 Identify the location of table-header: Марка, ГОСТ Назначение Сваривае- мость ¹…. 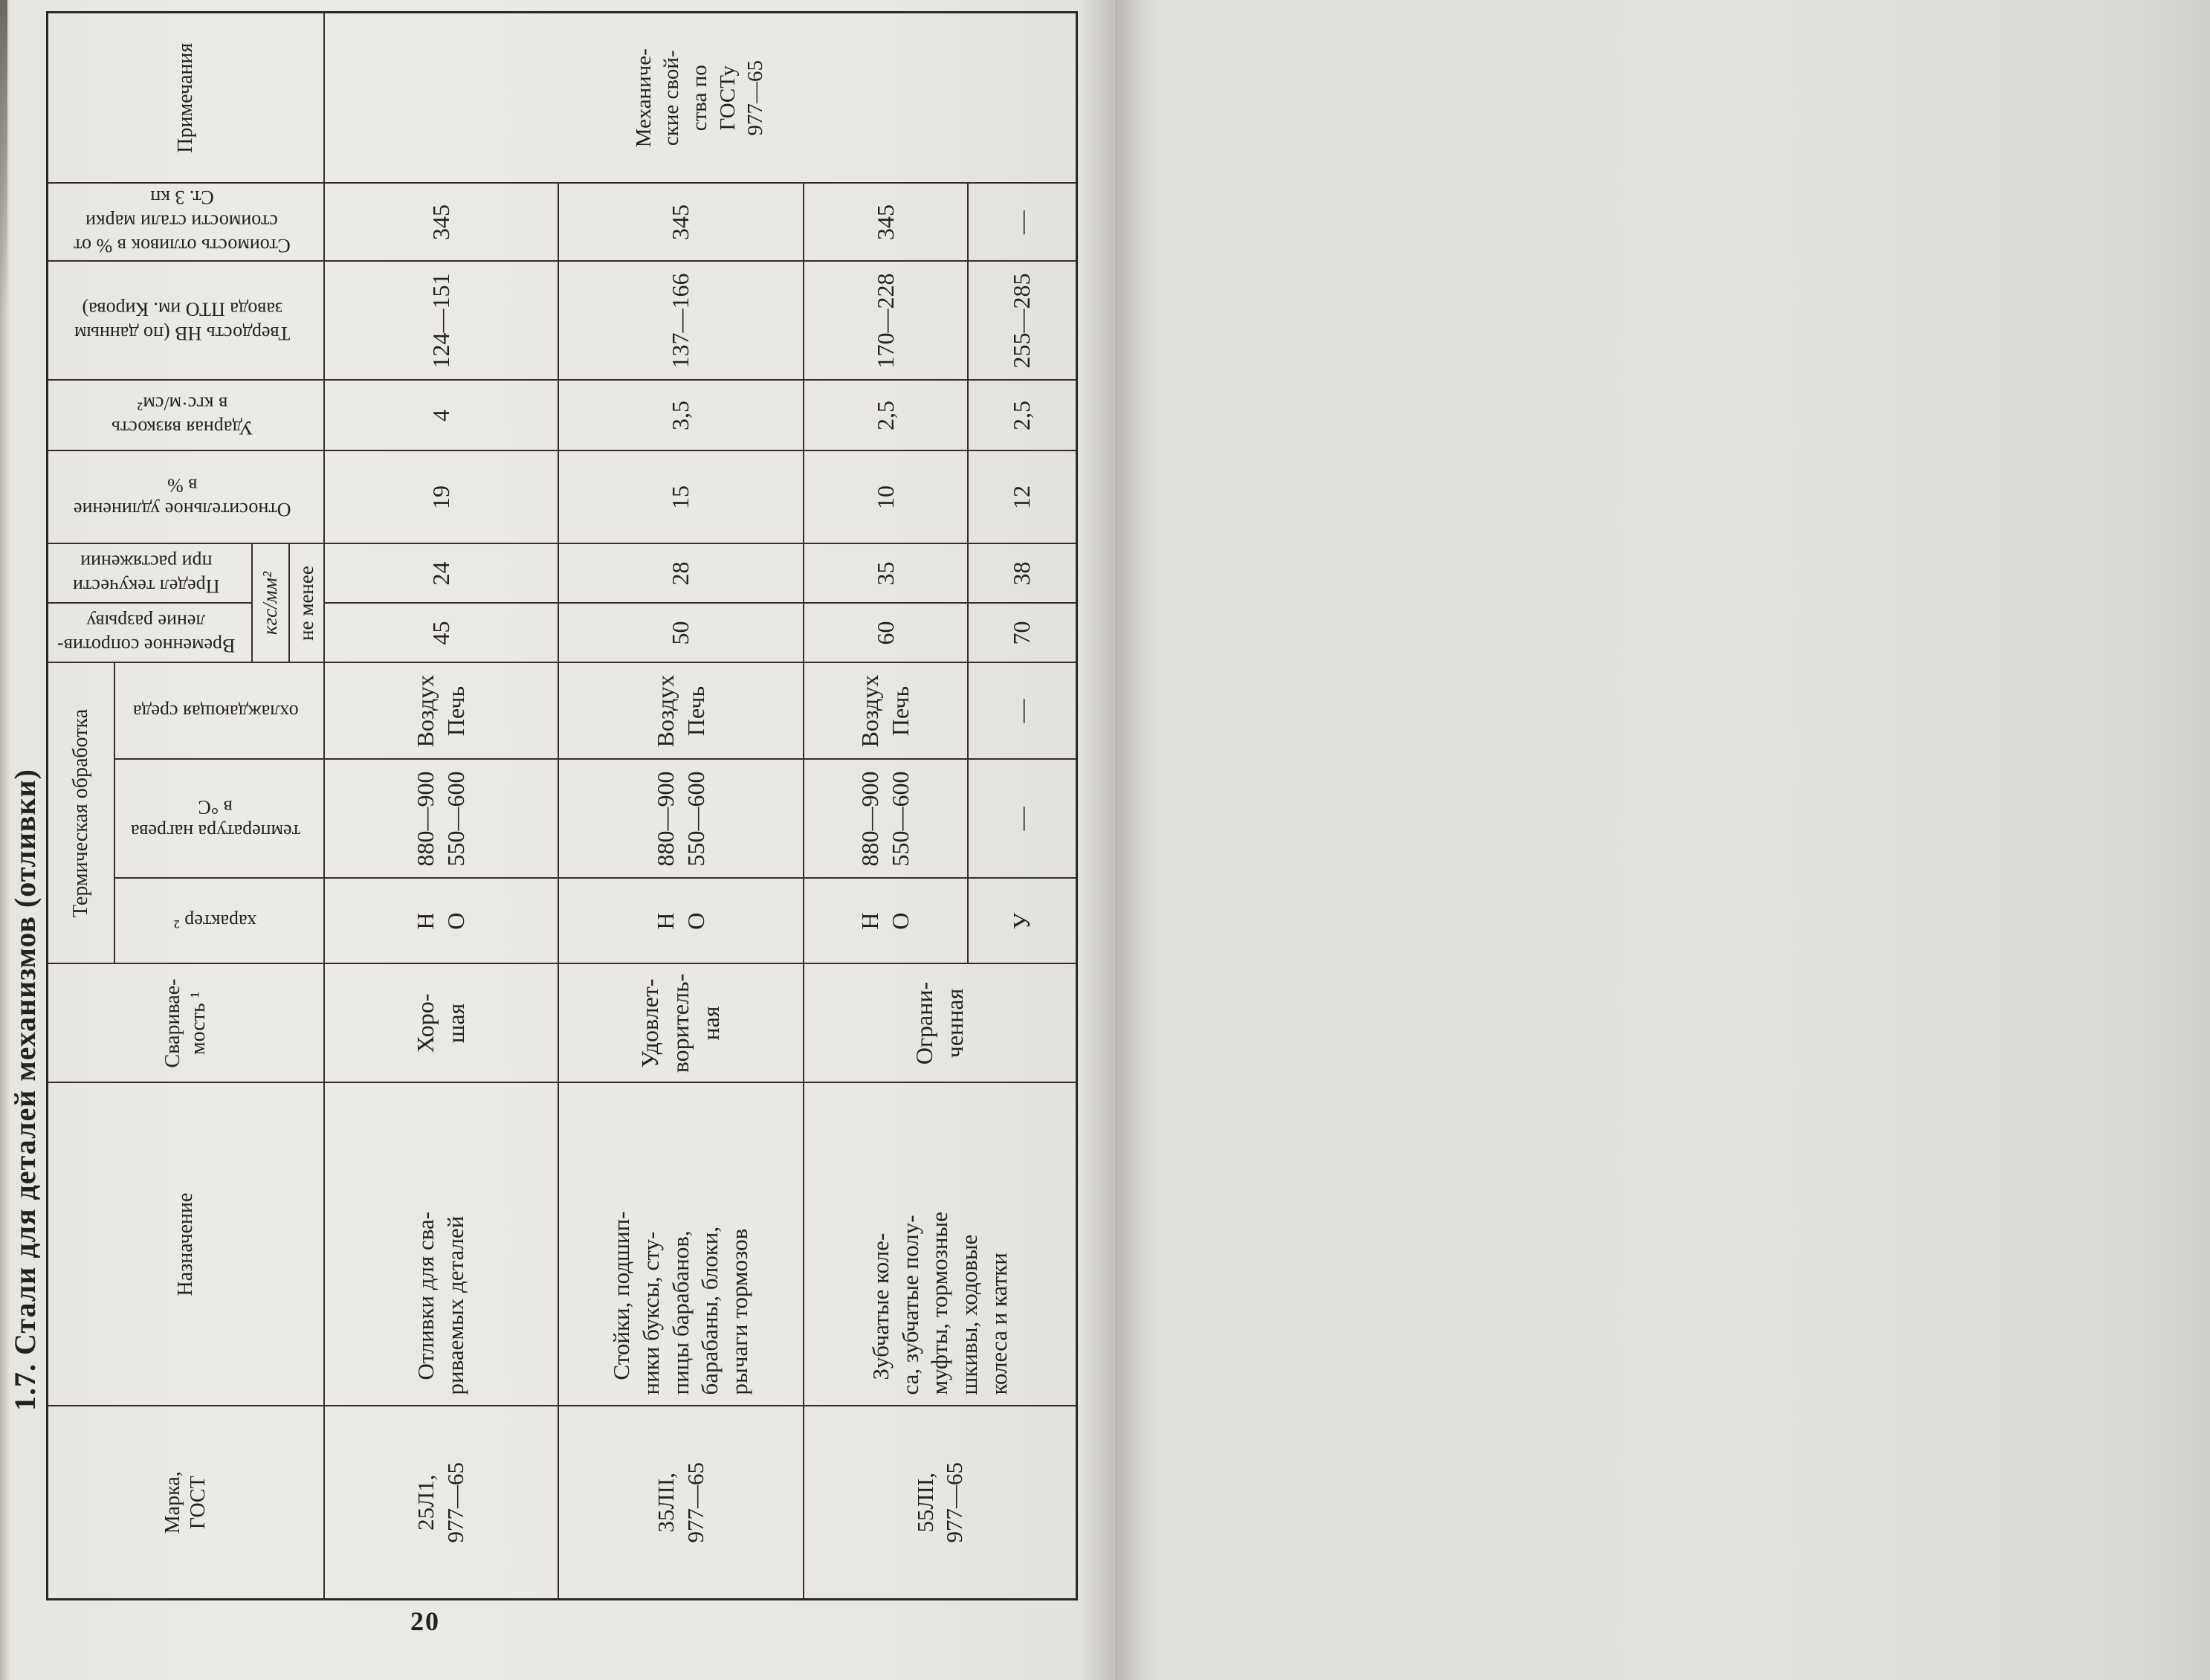
(185, 806).